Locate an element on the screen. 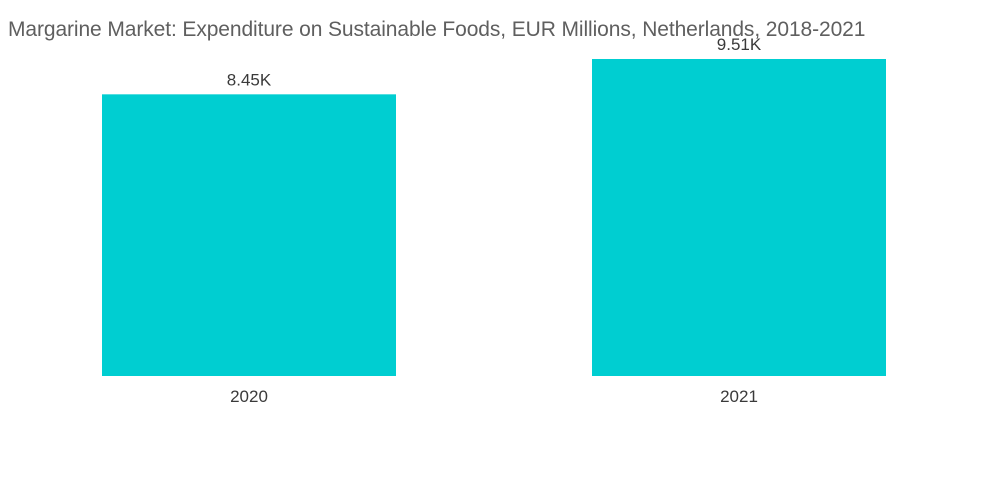 This screenshot has width=1000, height=504. value-labels-layer: 8.45K 9.51K is located at coordinates (494, 62).